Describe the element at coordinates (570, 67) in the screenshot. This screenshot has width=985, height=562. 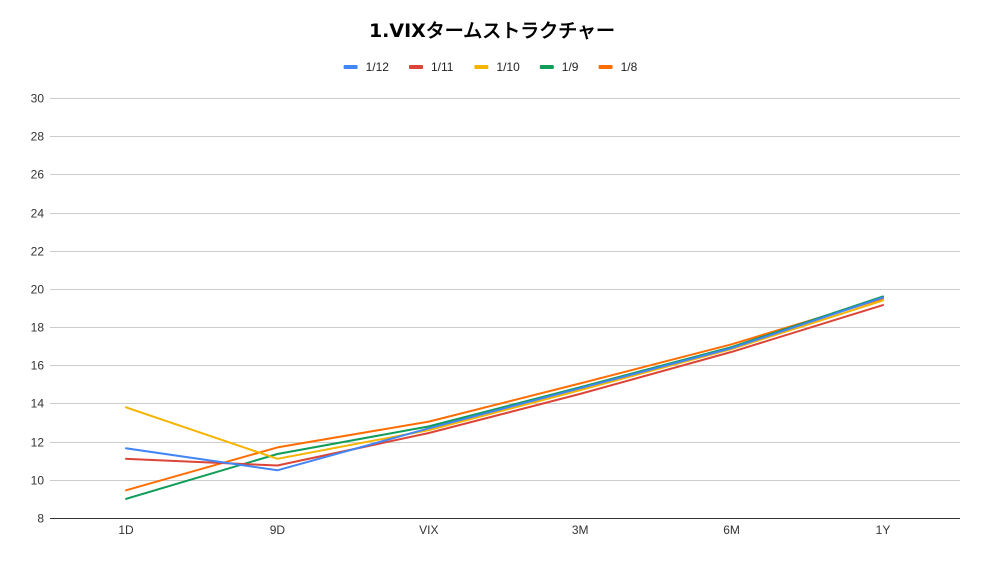
I see `legend-label: 1/9` at that location.